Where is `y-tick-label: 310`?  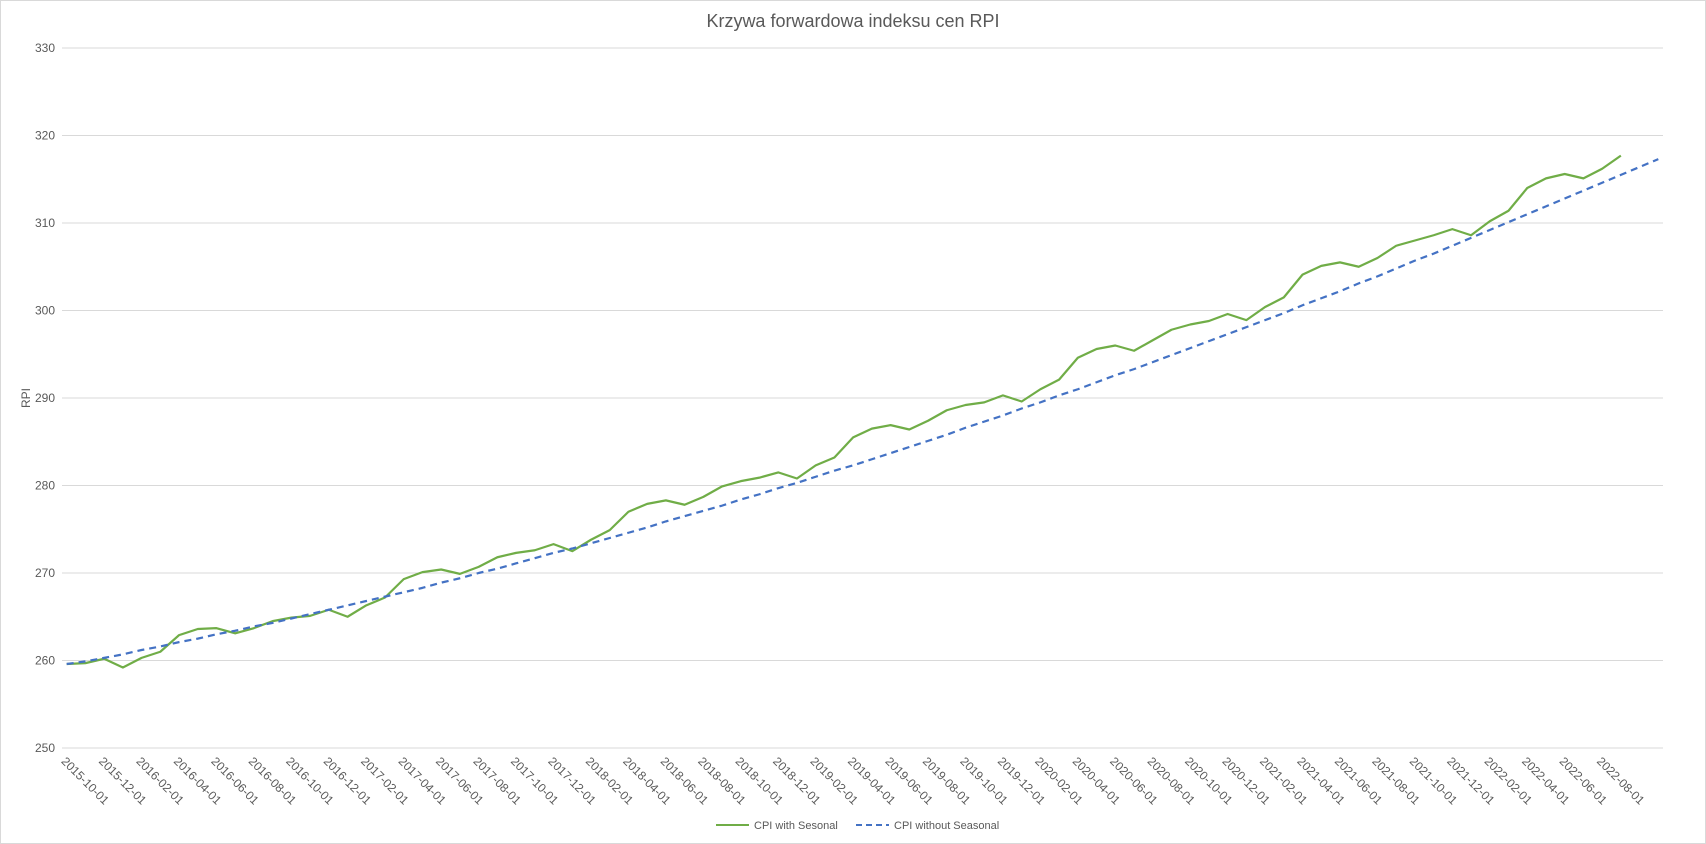
y-tick-label: 310 is located at coordinates (45, 223).